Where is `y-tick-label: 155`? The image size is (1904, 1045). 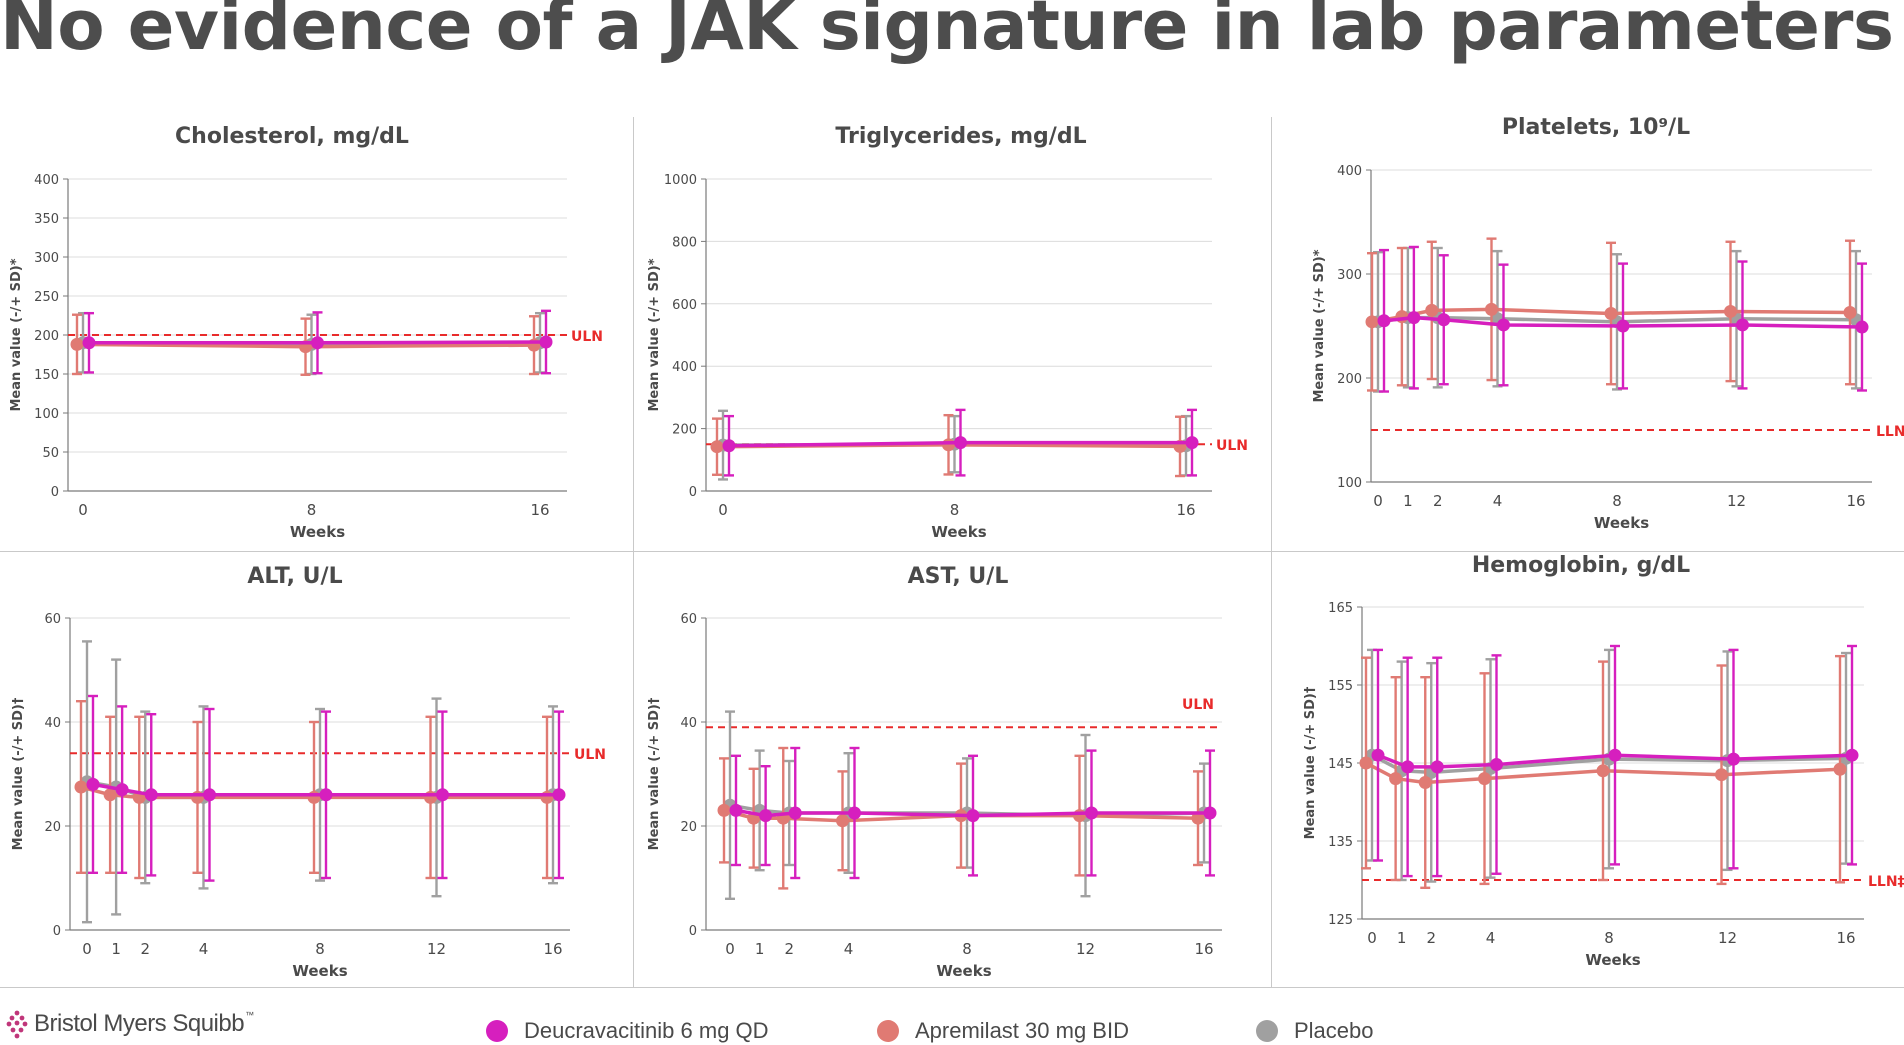
y-tick-label: 155 is located at coordinates (1340, 686).